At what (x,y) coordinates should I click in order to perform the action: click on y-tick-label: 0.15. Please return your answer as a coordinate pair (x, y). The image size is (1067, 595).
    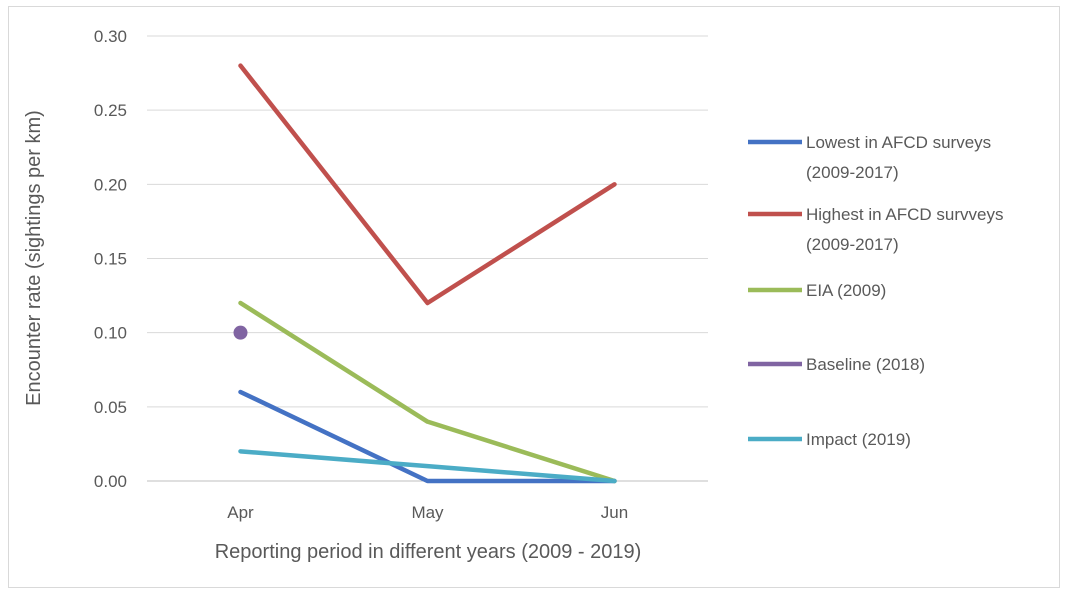
    Looking at the image, I should click on (110, 259).